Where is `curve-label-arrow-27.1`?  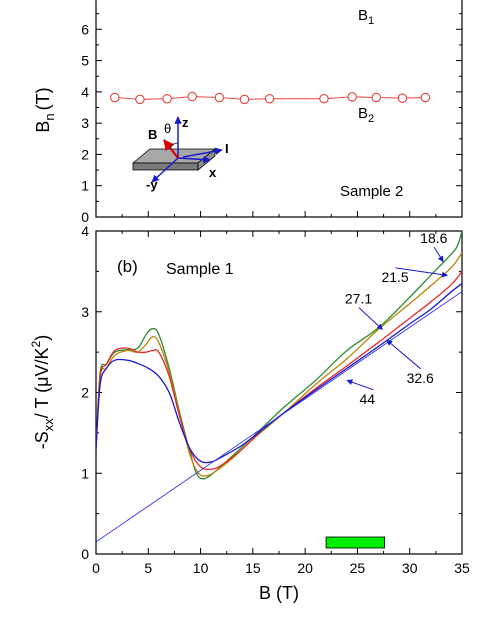 curve-label-arrow-27.1 is located at coordinates (370, 318).